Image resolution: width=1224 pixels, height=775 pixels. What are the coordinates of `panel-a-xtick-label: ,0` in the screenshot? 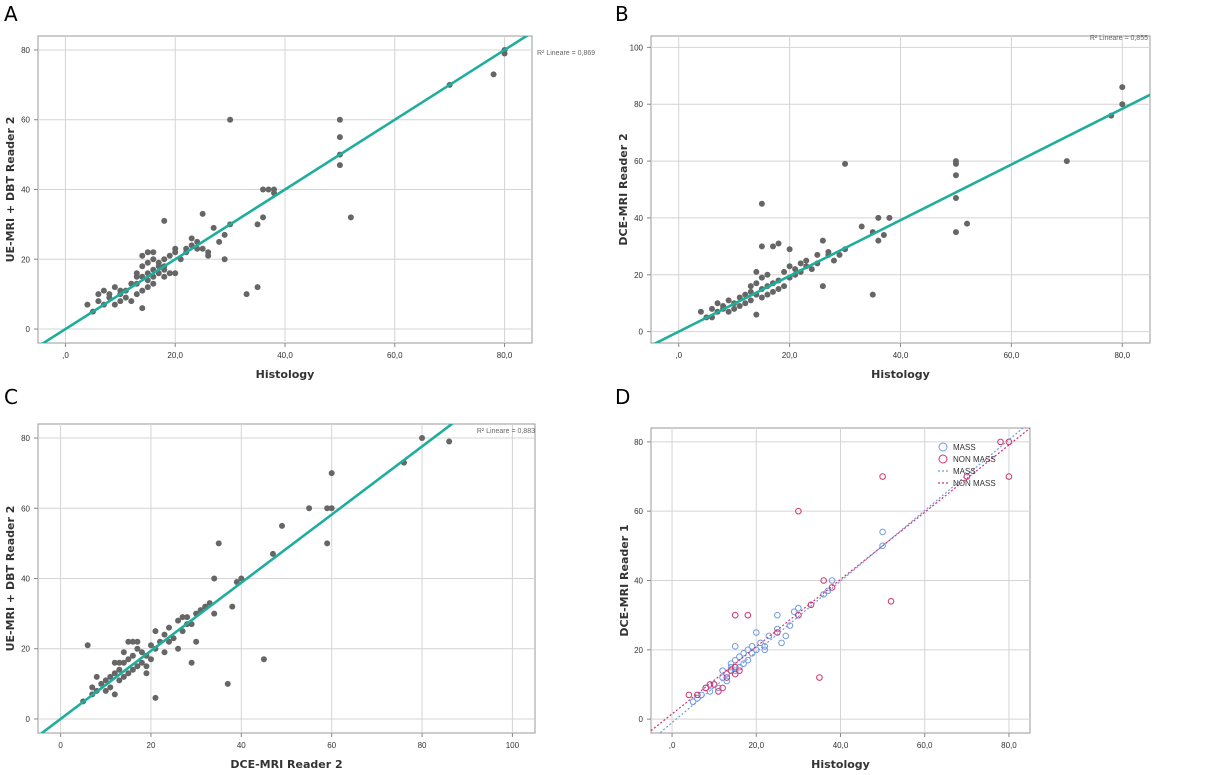 It's located at (65, 355).